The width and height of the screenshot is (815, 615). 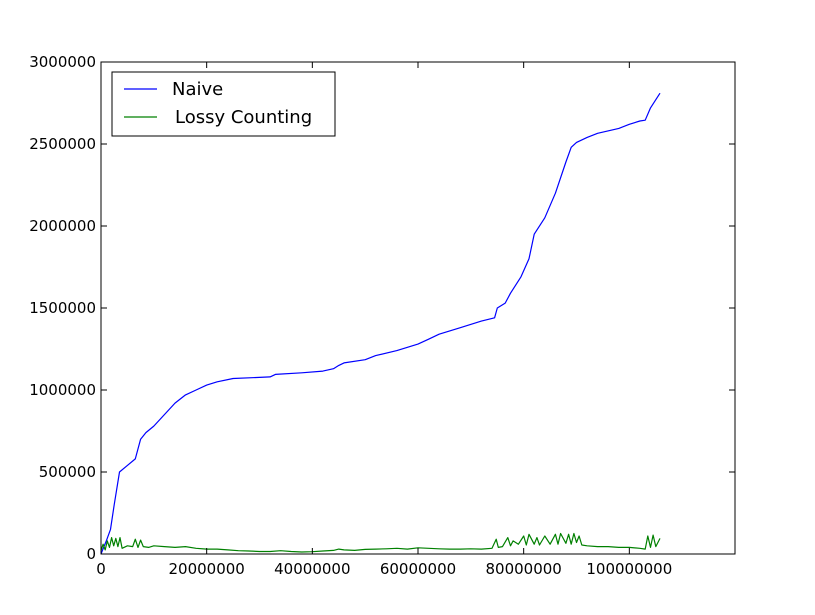 What do you see at coordinates (62, 390) in the screenshot?
I see `y-tick-label: 1000000` at bounding box center [62, 390].